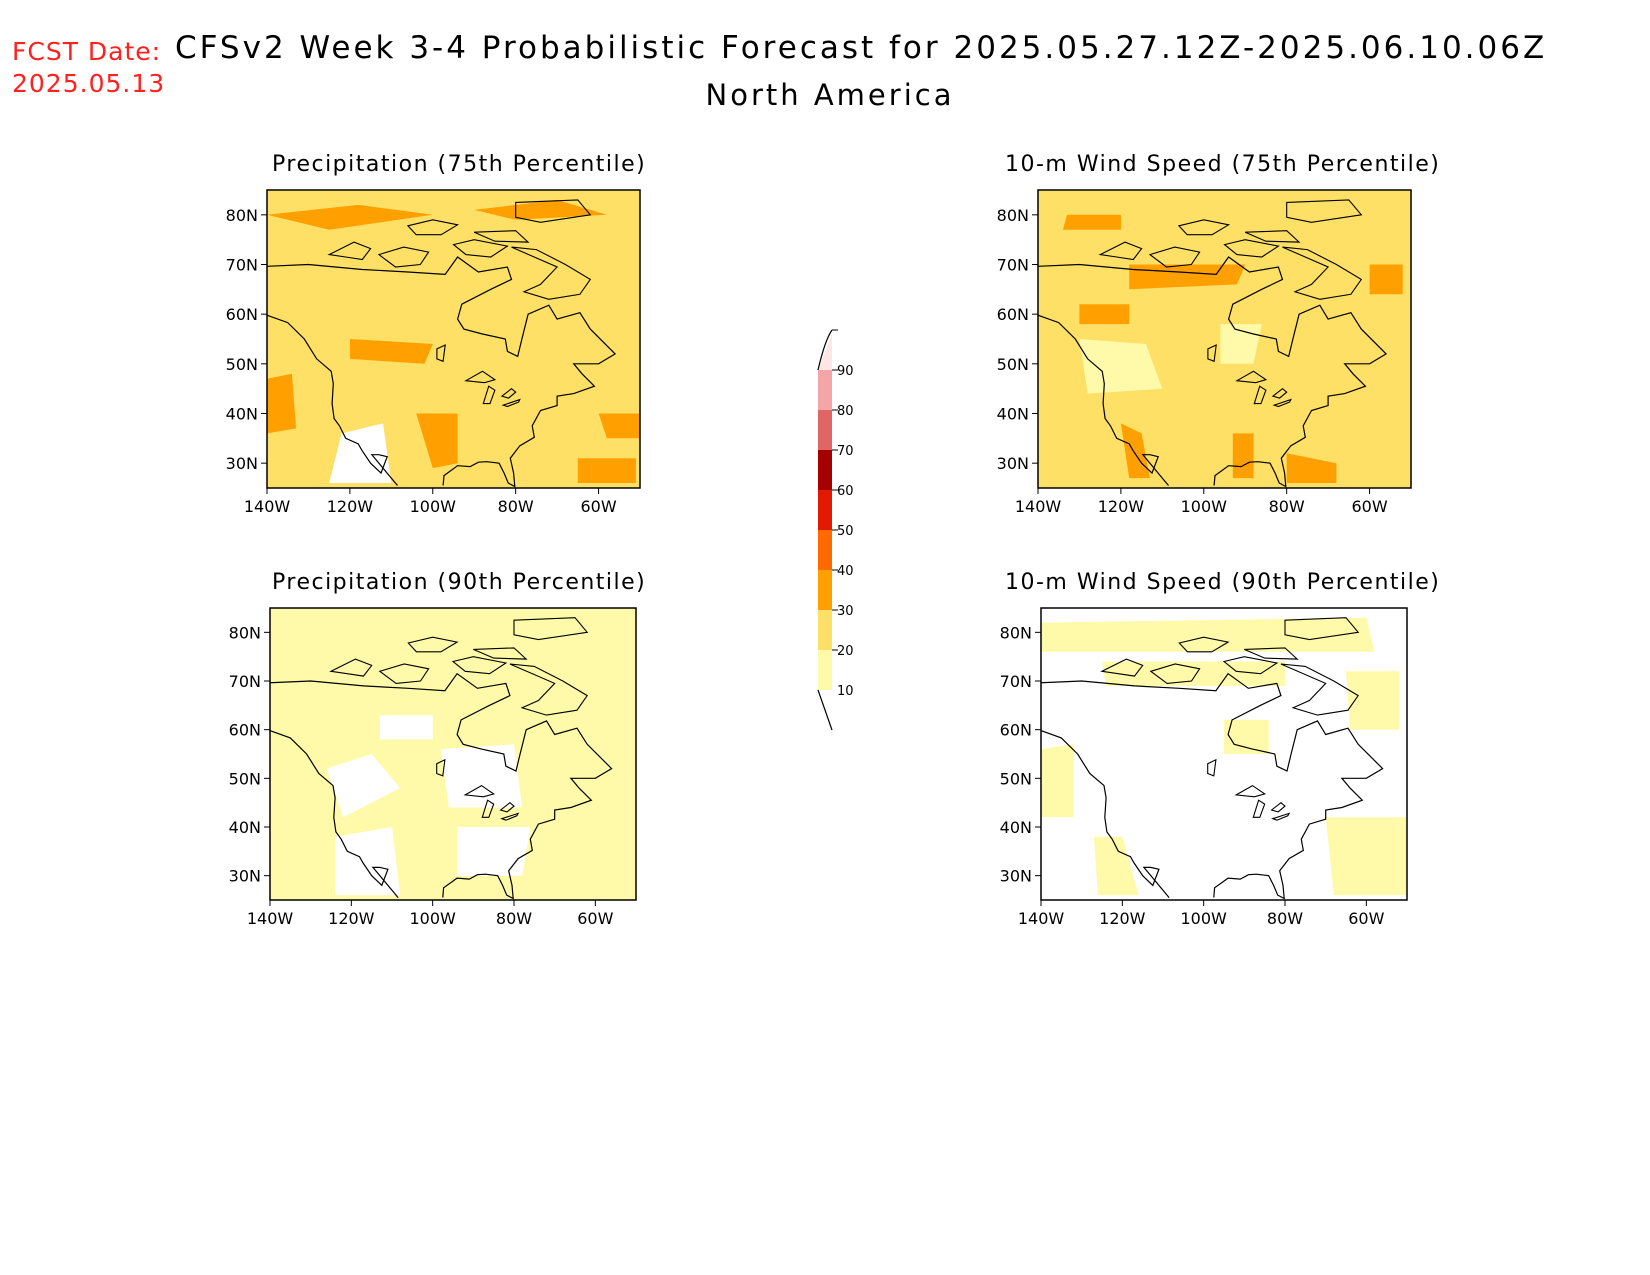 This screenshot has height=1275, width=1650. Describe the element at coordinates (245, 876) in the screenshot. I see `lat-tick-label: 30N` at that location.